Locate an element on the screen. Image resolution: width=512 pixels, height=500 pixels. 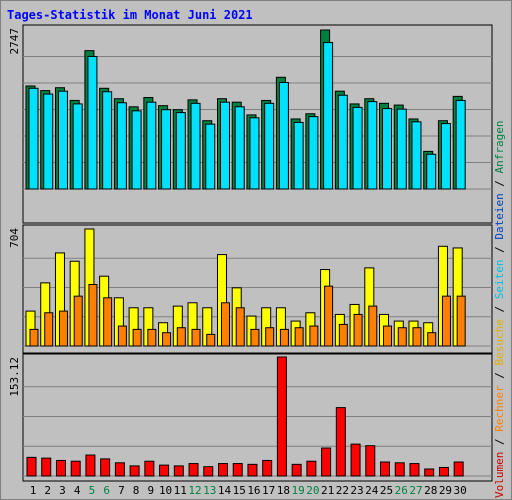
x-tick-label: 20 is located at coordinates (312, 490).